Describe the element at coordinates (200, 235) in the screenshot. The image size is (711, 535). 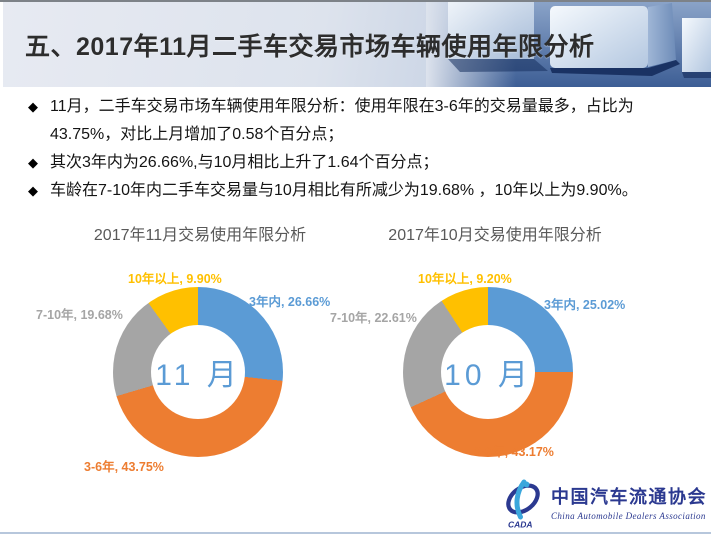
I see `chart-title-november: 2017年11月交易使用年限分析` at that location.